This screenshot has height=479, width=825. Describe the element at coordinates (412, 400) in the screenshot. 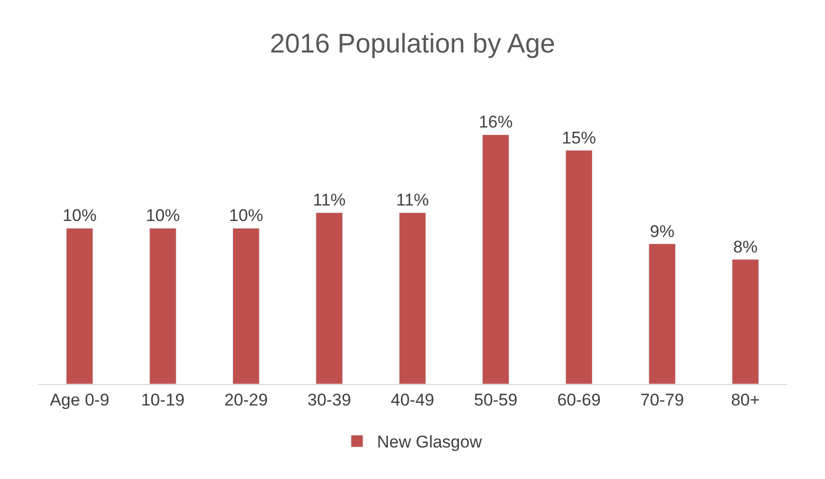

I see `x-tick-label: 40-49` at that location.